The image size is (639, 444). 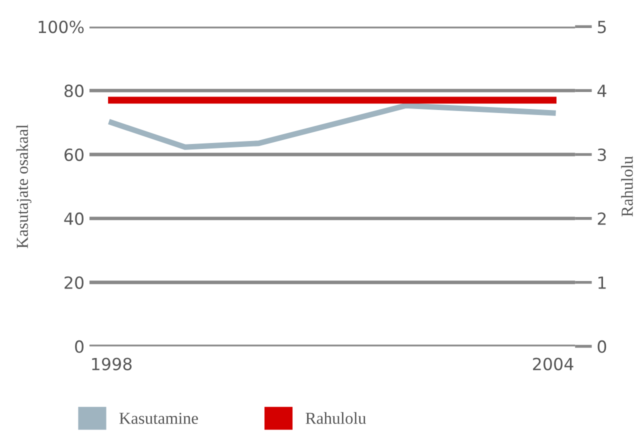 What do you see at coordinates (627, 186) in the screenshot?
I see `y2-axis-title: Rahulolu` at bounding box center [627, 186].